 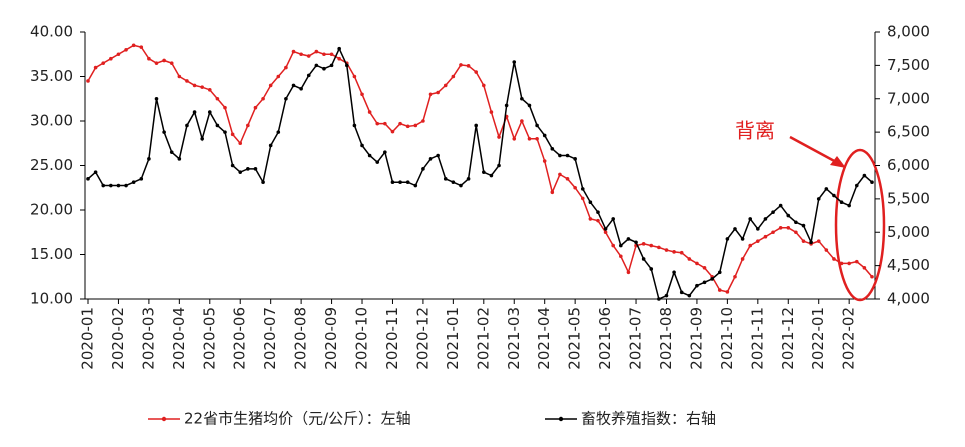 What do you see at coordinates (908, 98) in the screenshot?
I see `y2-tick-label: 7,000` at bounding box center [908, 98].